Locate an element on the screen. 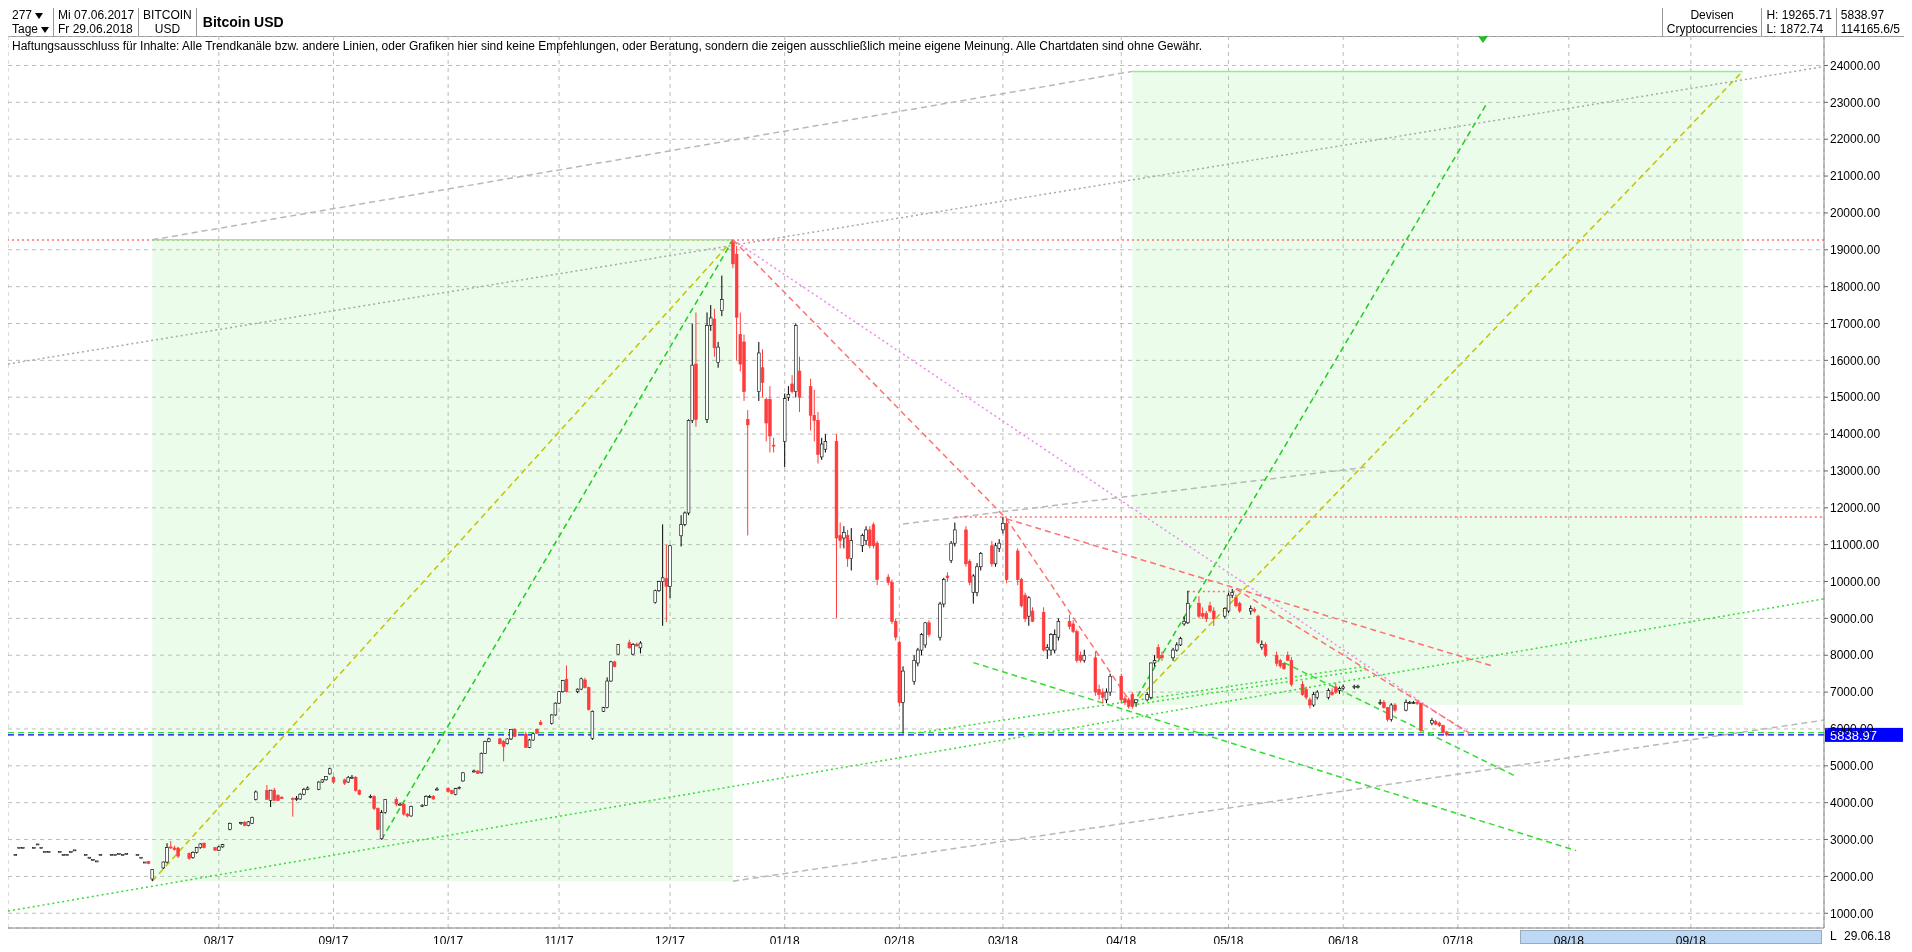 Image resolution: width=1912 pixels, height=952 pixels. y-tick-label: 19000.00 is located at coordinates (1855, 250).